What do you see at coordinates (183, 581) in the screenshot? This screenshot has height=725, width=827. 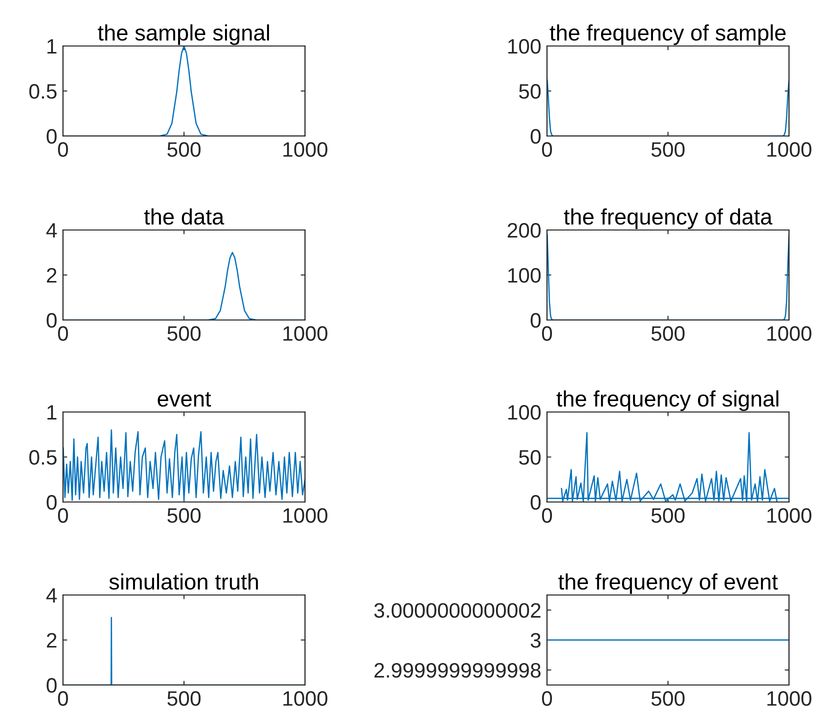 I see `chart-title: simulation truth` at bounding box center [183, 581].